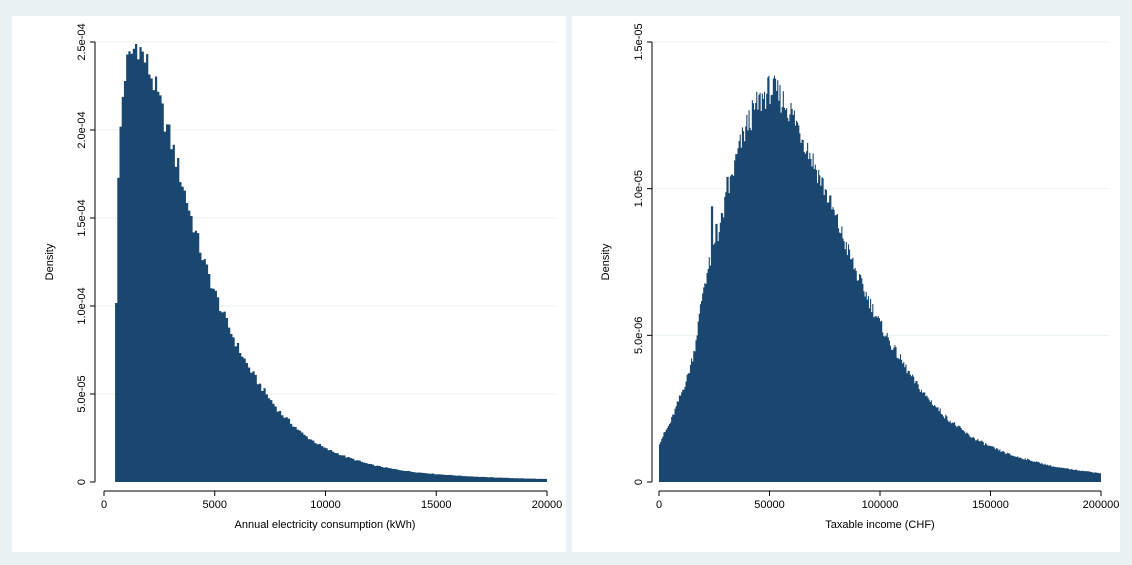  I want to click on x-axis-title-left: Annual electricity consumption (kWh), so click(325, 525).